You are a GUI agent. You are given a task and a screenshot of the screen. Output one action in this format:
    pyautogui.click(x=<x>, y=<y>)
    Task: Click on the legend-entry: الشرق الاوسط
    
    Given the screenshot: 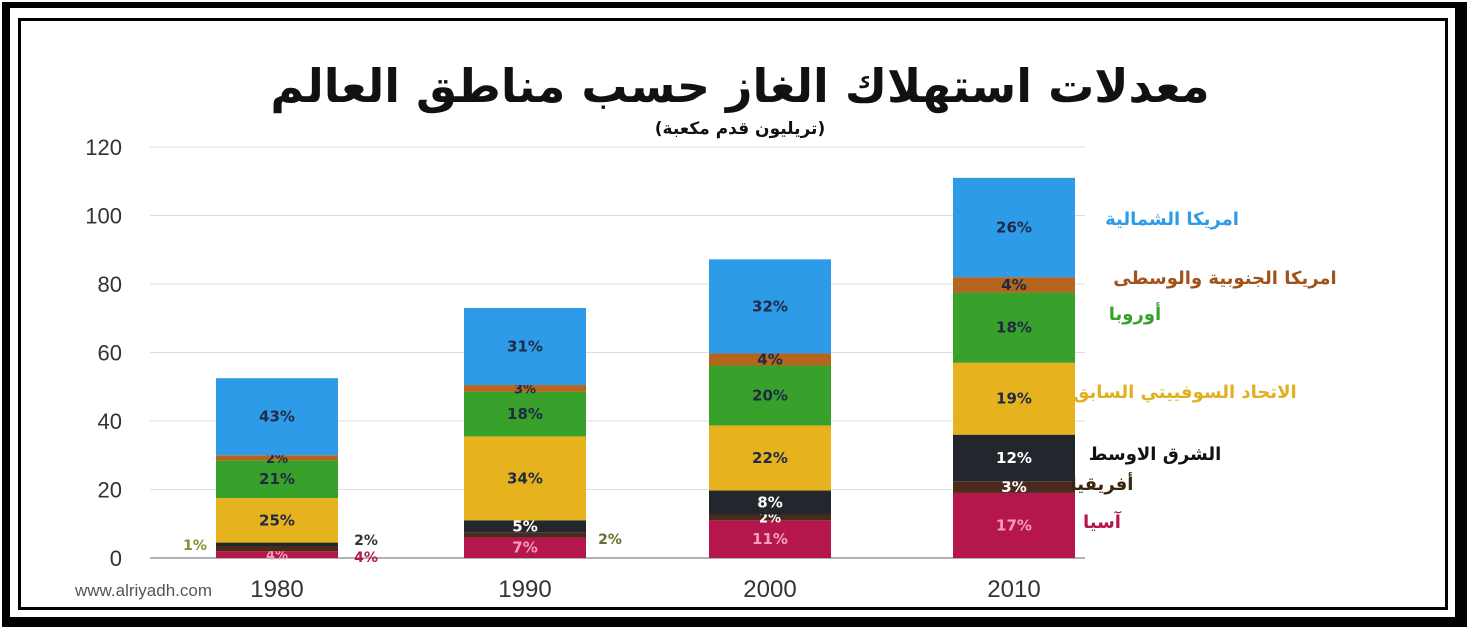 What is the action you would take?
    pyautogui.click(x=1155, y=454)
    